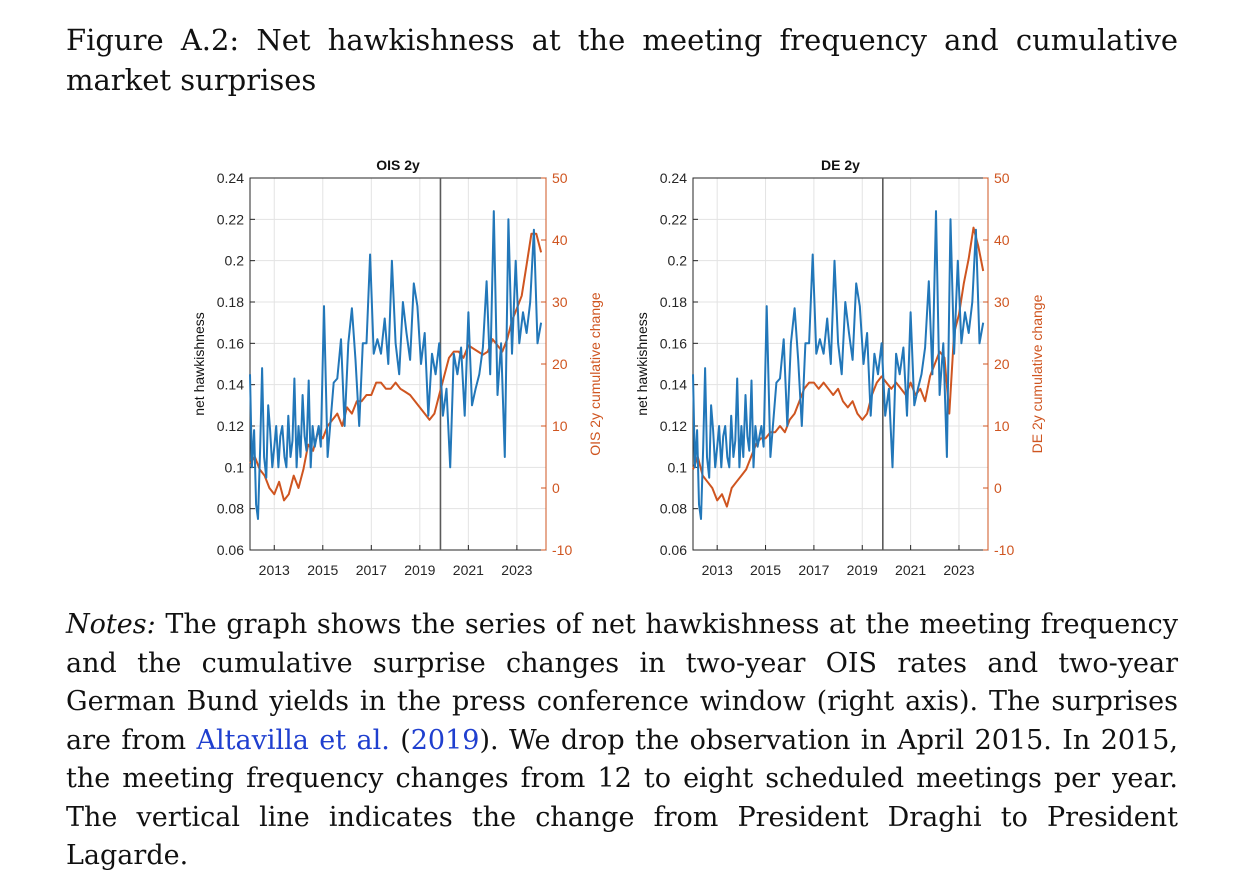 The width and height of the screenshot is (1243, 877). What do you see at coordinates (958, 570) in the screenshot?
I see `chart-2-xtick-label: 2023` at bounding box center [958, 570].